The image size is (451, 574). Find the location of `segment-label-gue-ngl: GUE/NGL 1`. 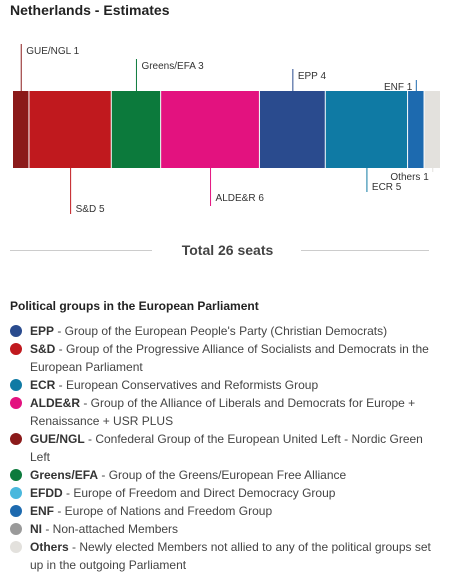

segment-label-gue-ngl: GUE/NGL 1 is located at coordinates (52, 51).